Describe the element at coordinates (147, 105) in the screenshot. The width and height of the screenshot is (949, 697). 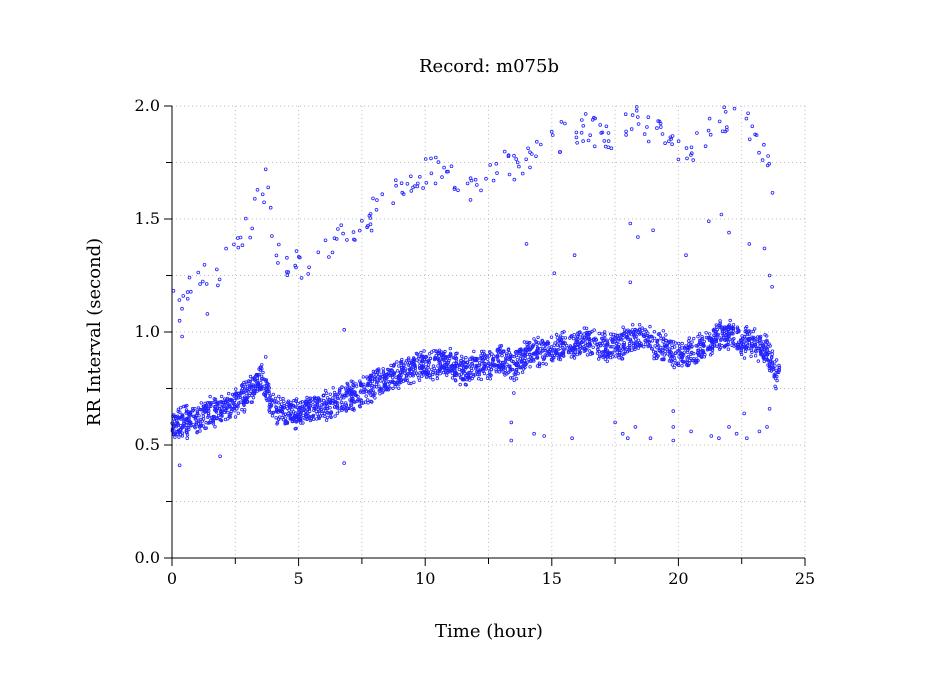
I see `y-tick-label: 2.0` at that location.